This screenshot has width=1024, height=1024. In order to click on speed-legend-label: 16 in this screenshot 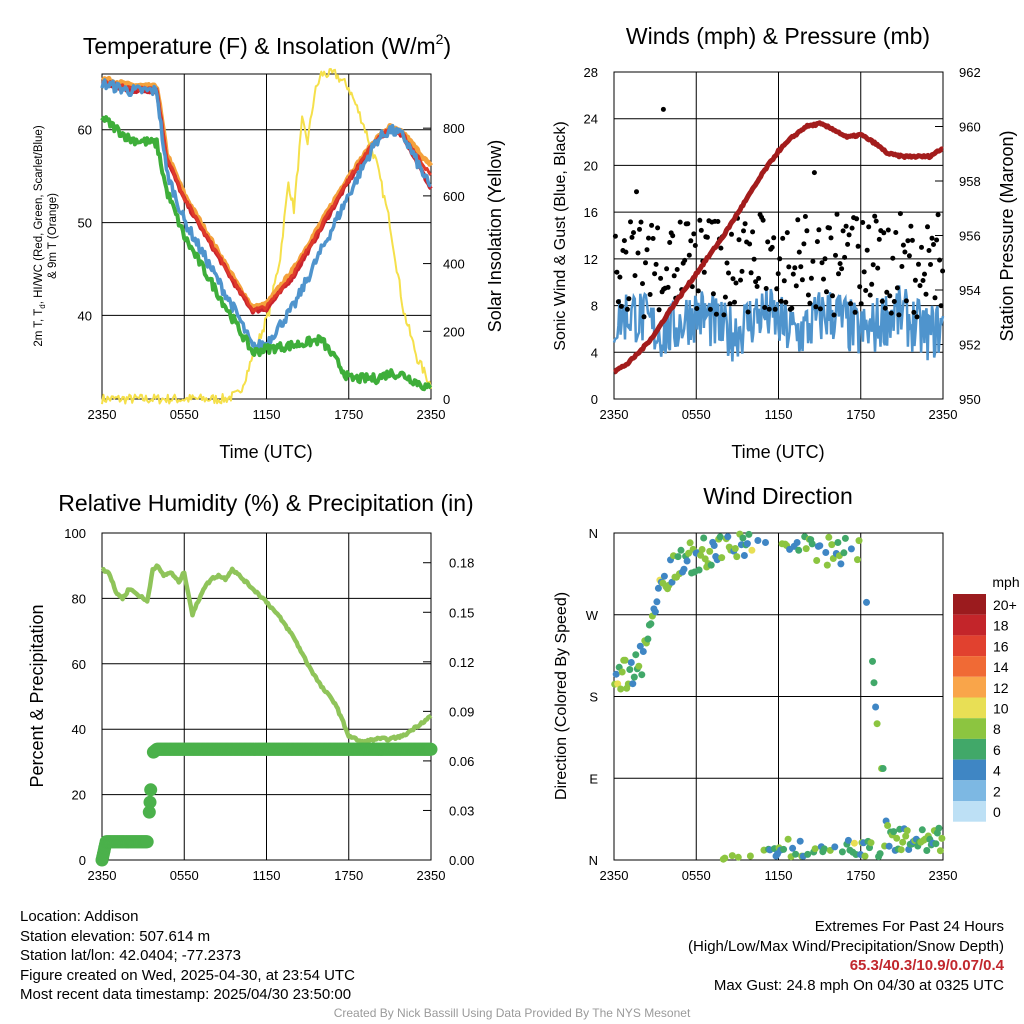, I will do `click(1001, 646)`.